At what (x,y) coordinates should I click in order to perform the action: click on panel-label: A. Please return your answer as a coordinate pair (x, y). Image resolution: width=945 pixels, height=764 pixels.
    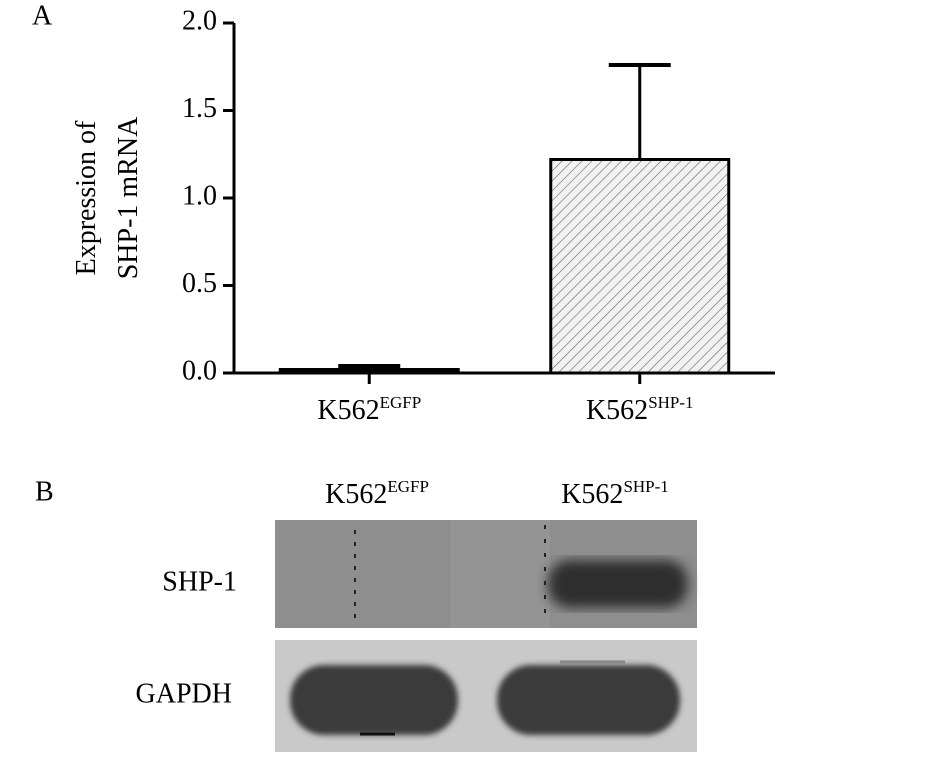
    Looking at the image, I should click on (42, 15).